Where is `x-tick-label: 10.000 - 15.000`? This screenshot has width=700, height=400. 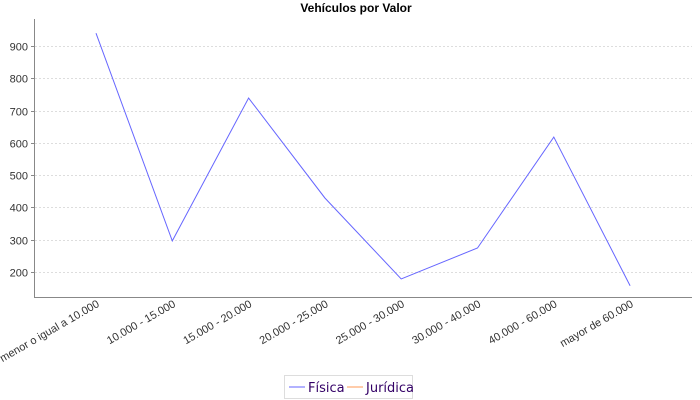
x-tick-label: 10.000 - 15.000 is located at coordinates (141, 322).